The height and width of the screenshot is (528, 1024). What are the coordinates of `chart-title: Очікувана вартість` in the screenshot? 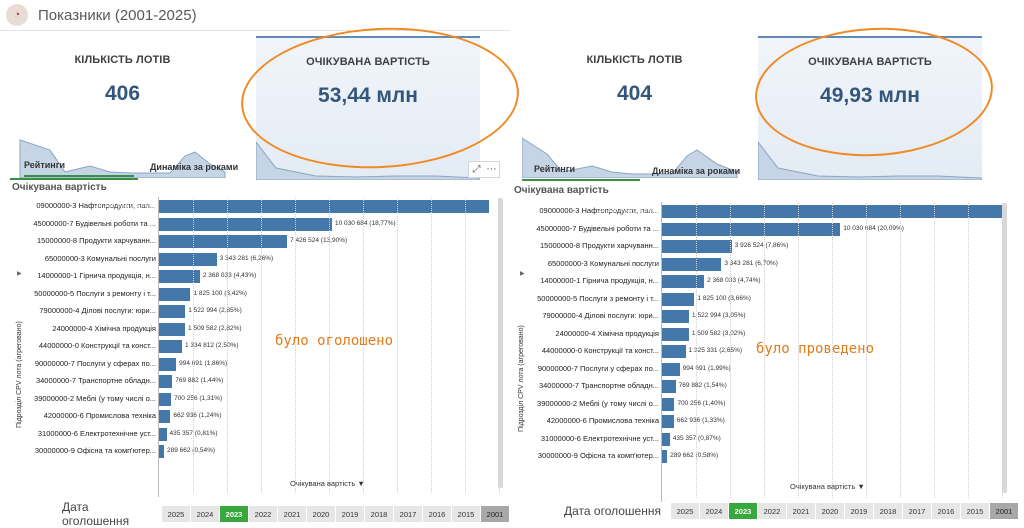 It's located at (561, 190).